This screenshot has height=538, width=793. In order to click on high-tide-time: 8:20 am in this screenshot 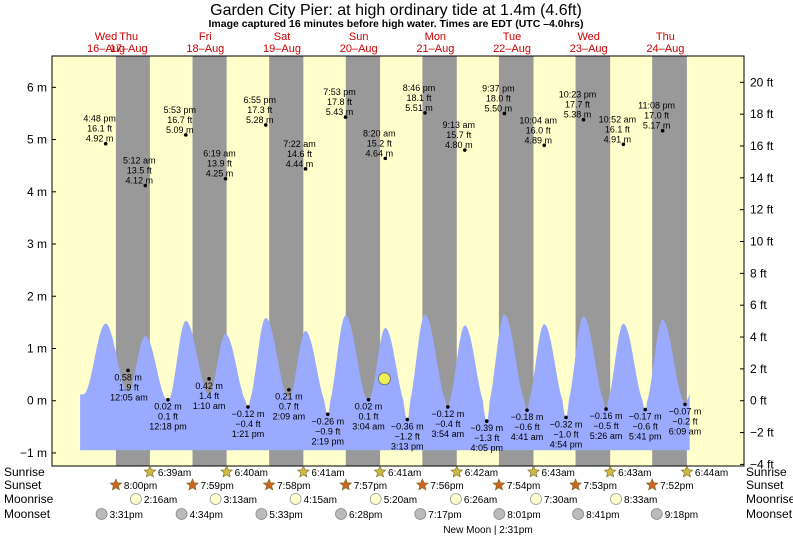, I will do `click(379, 133)`.